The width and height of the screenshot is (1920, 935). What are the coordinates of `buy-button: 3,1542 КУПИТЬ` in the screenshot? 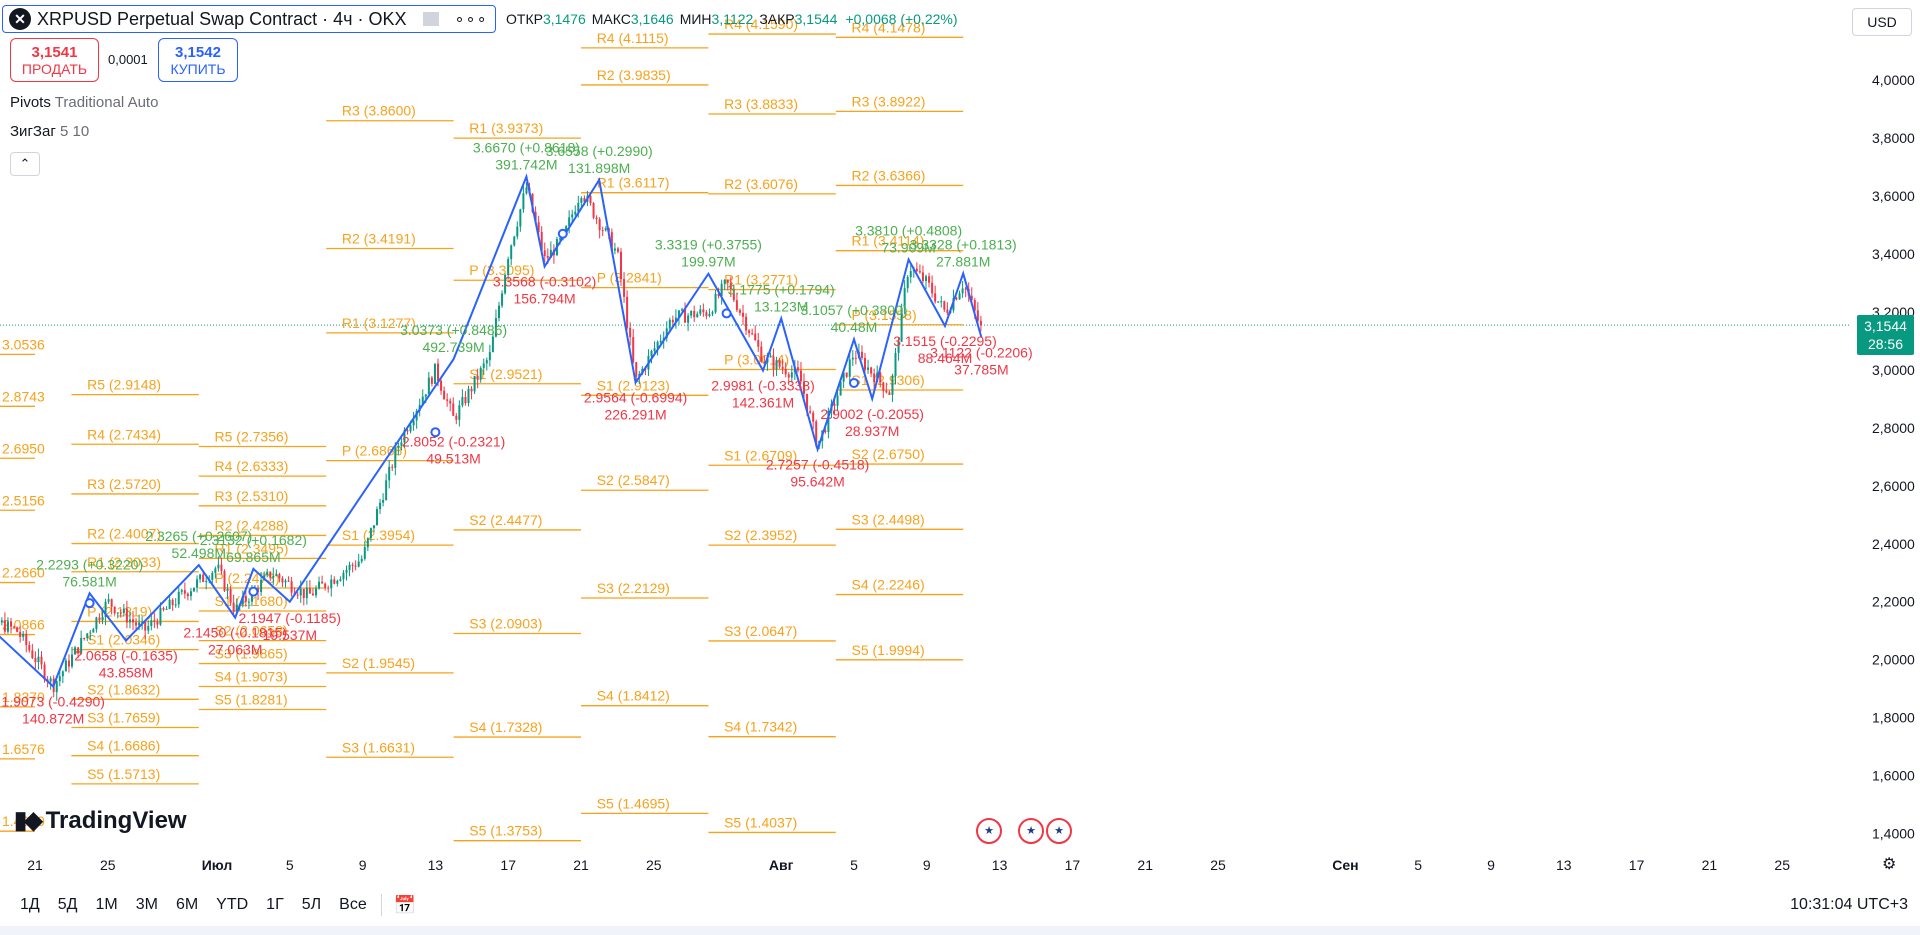 It's located at (198, 60).